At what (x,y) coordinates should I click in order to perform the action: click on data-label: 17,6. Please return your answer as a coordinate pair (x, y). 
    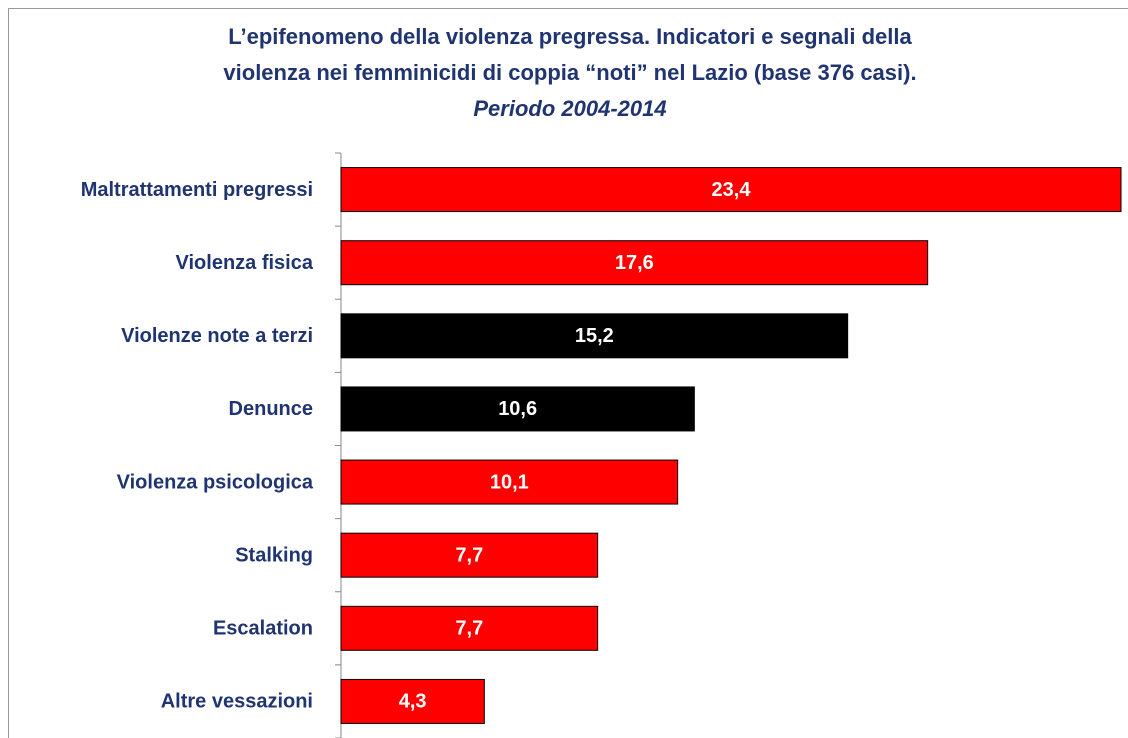
    Looking at the image, I should click on (634, 263).